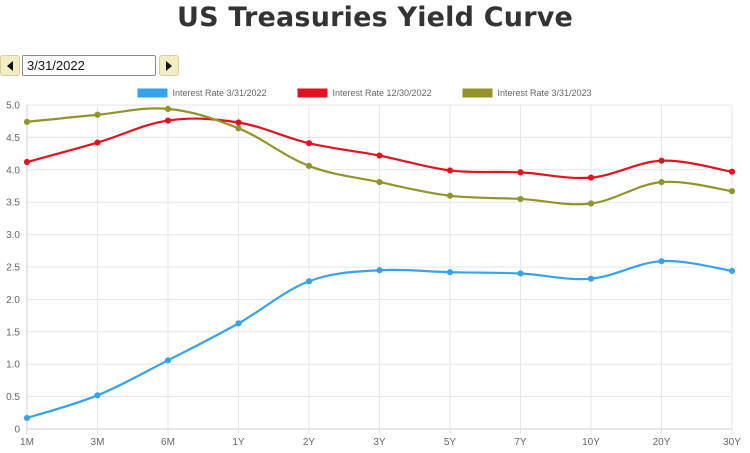 This screenshot has height=453, width=750. I want to click on date-input, so click(89, 65).